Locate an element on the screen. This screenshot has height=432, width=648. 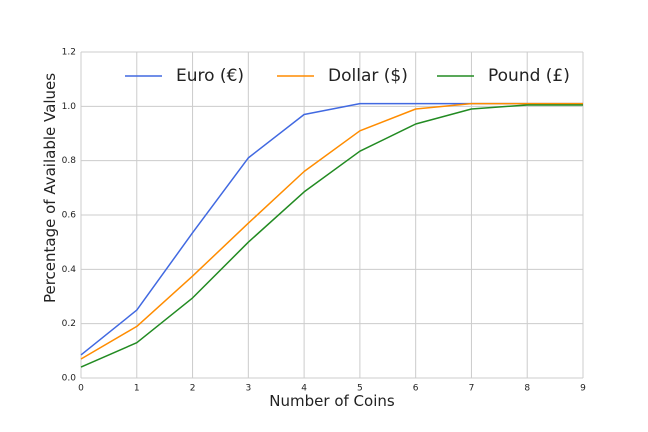
x-tick-label: 4 is located at coordinates (304, 389).